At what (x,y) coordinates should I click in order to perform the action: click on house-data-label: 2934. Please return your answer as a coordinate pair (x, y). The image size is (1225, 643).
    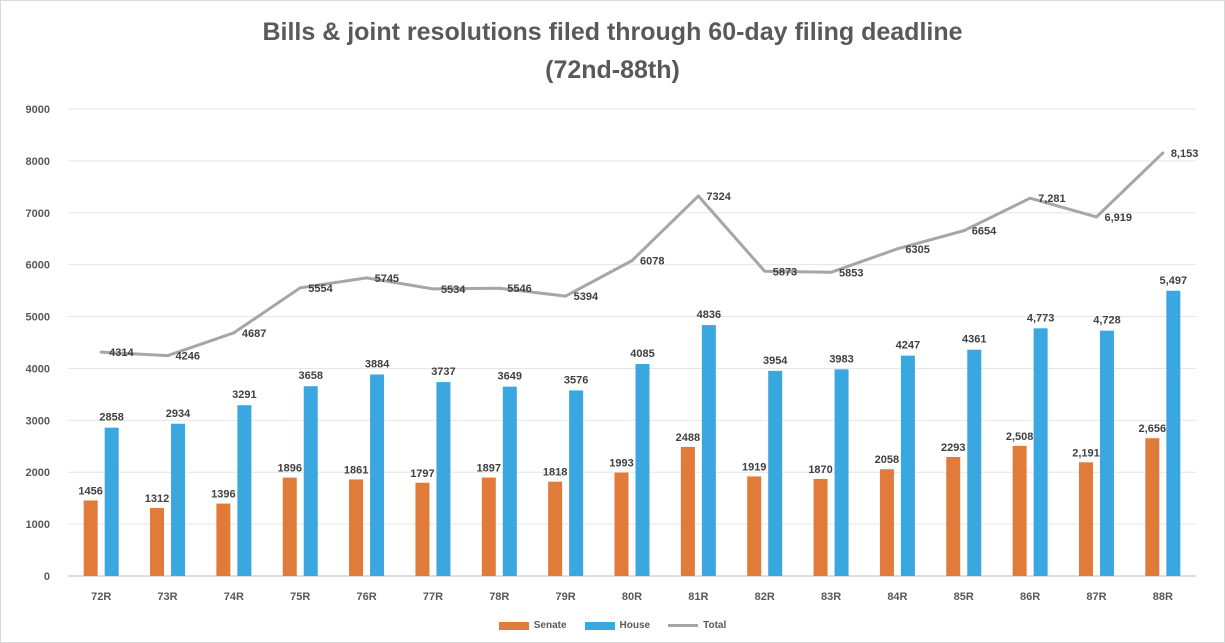
    Looking at the image, I should click on (178, 414).